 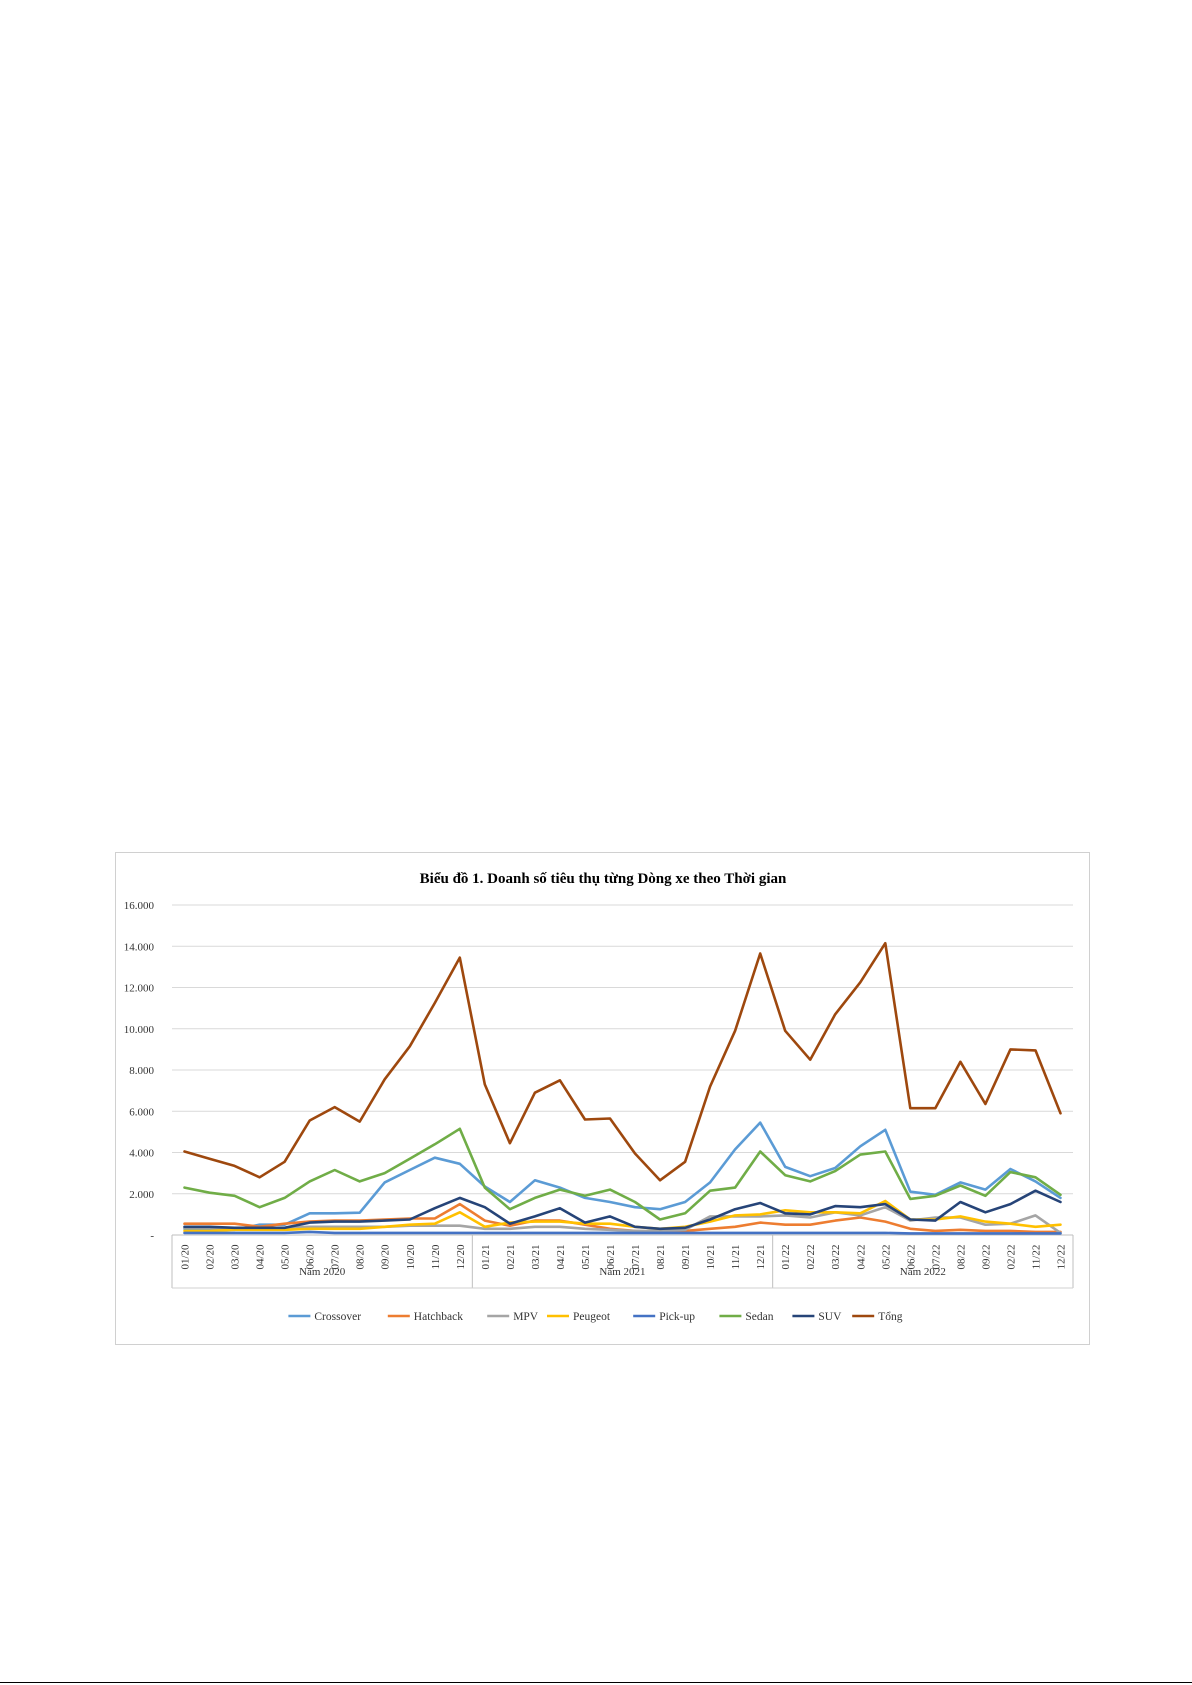 What do you see at coordinates (322, 1272) in the screenshot?
I see `group-label: Năm 2020` at bounding box center [322, 1272].